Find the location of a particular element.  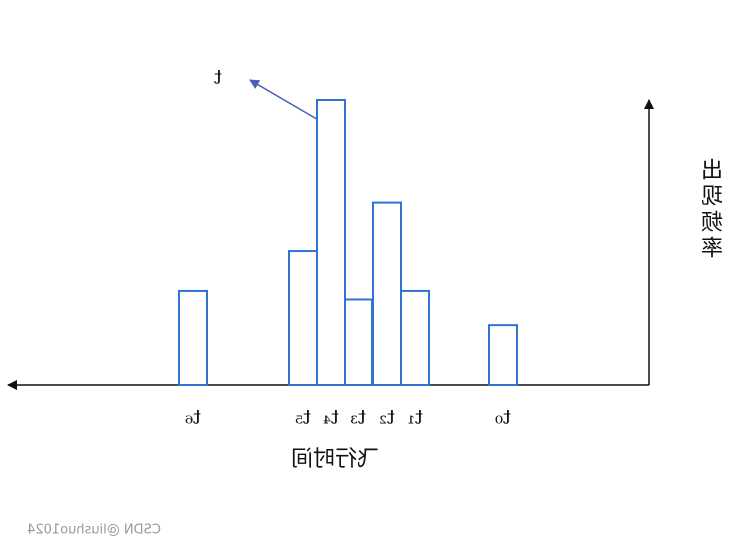

x-tick-label: t₅ is located at coordinates (303, 417).